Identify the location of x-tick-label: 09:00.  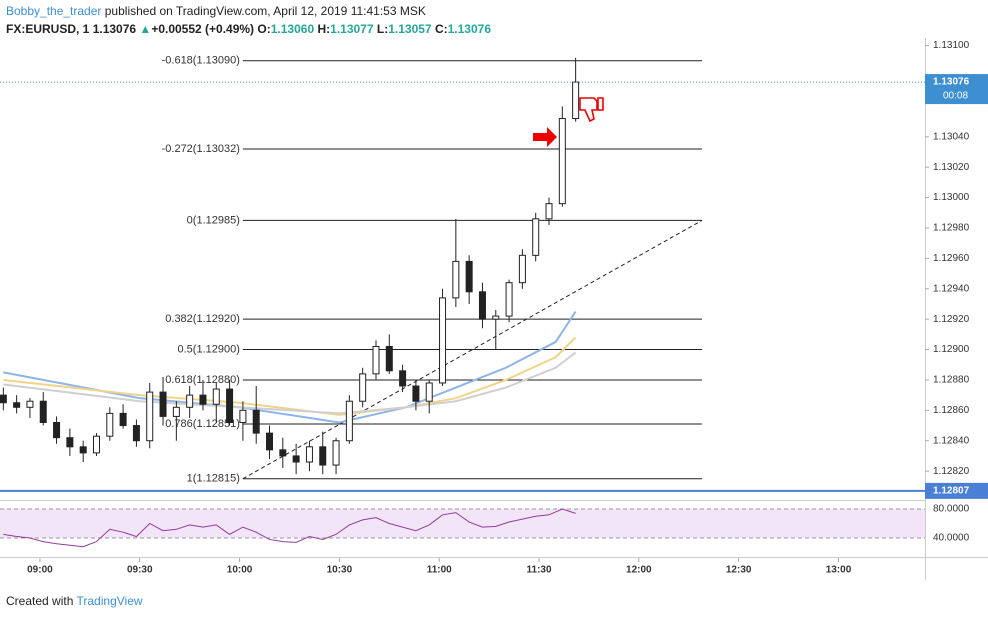
(40, 570).